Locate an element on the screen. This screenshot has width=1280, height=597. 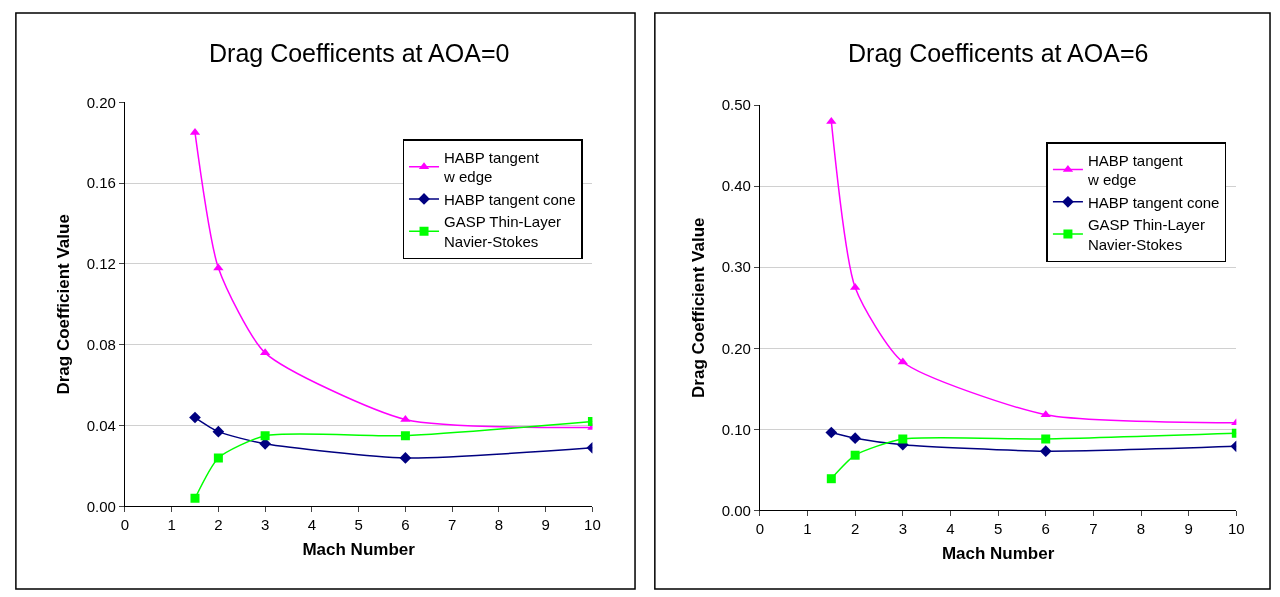
y-tick-label: 0.12 is located at coordinates (101, 264).